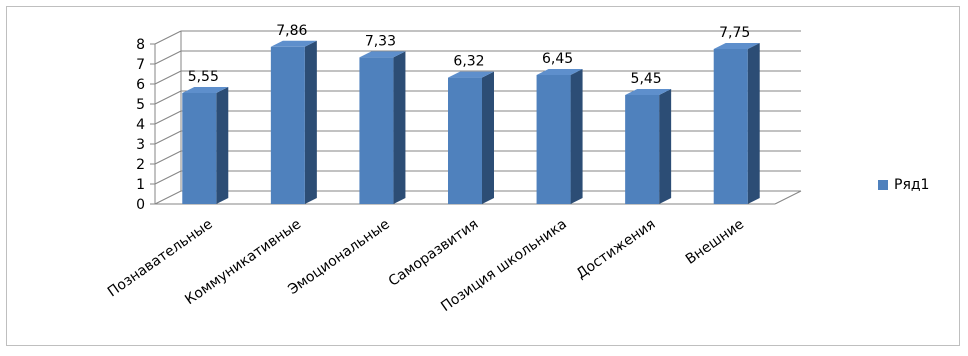 The width and height of the screenshot is (968, 356). What do you see at coordinates (203, 77) in the screenshot?
I see `data-label: 5,55` at bounding box center [203, 77].